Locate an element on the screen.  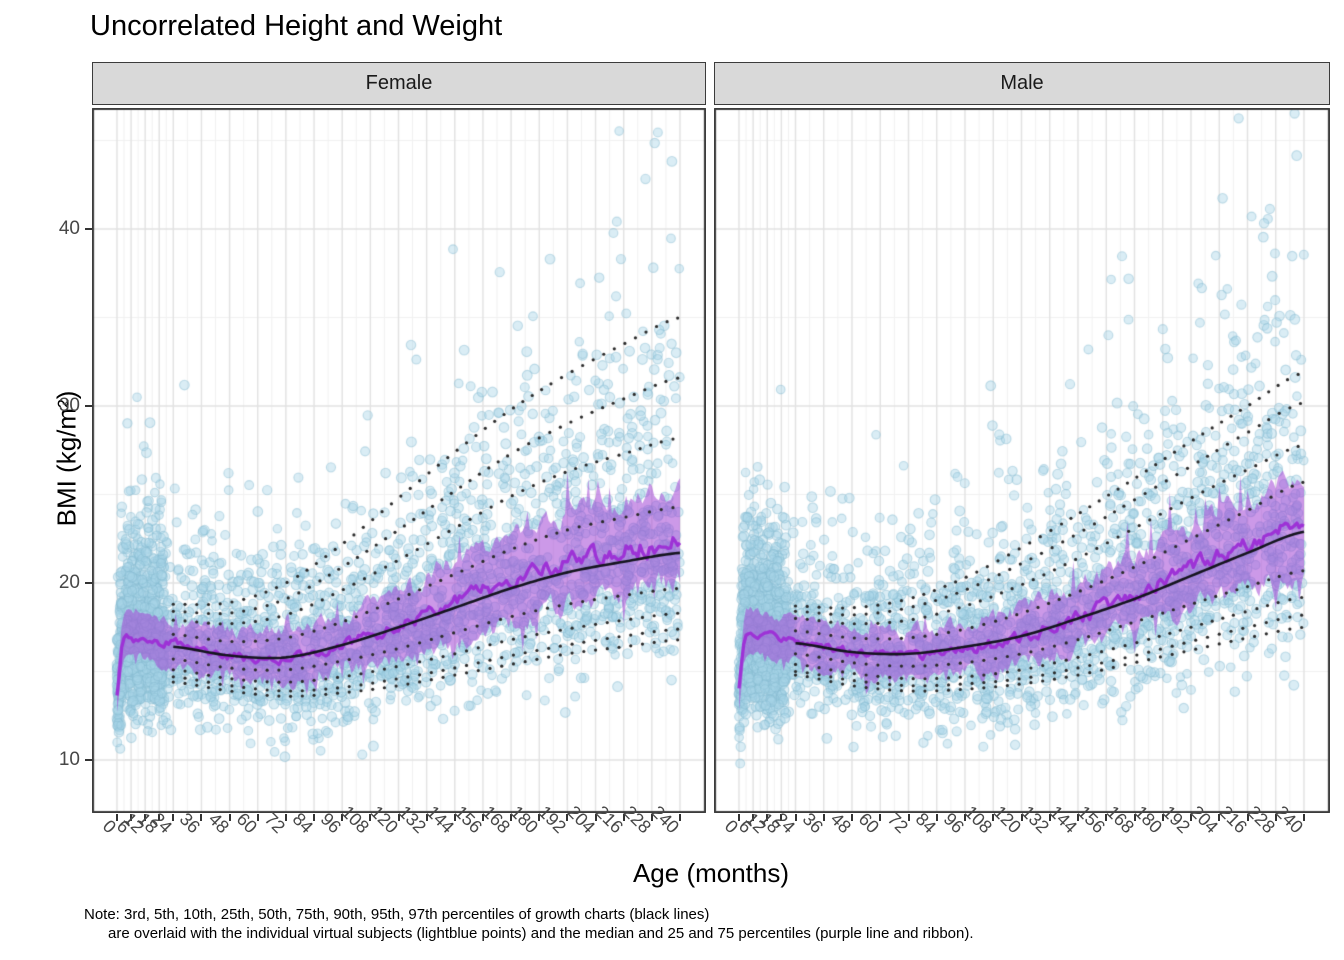
facet-strip-female-label: Female is located at coordinates (399, 83).